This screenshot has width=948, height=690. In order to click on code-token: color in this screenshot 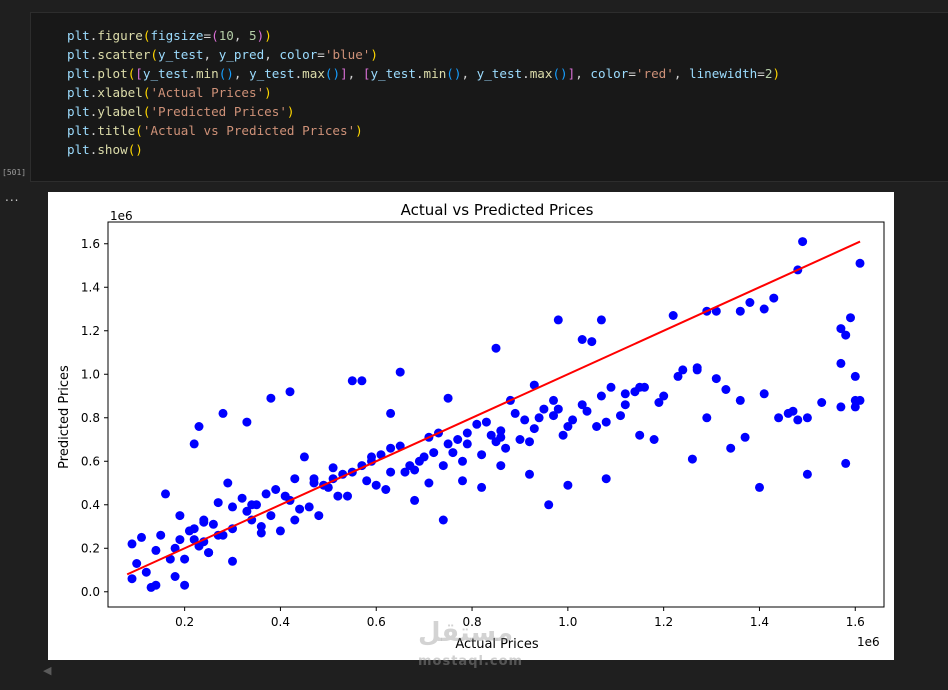, I will do `click(298, 54)`.